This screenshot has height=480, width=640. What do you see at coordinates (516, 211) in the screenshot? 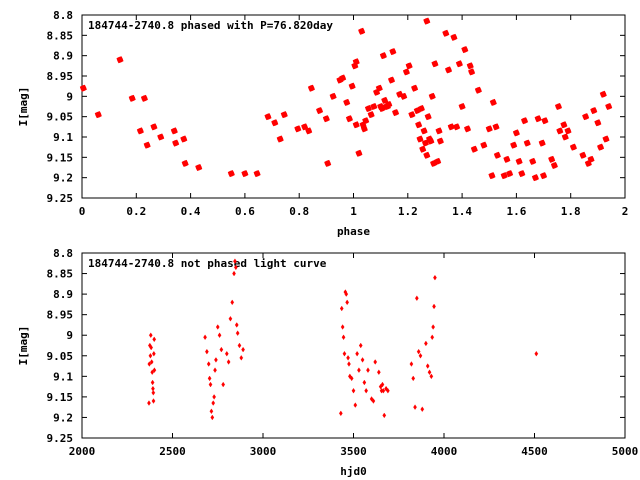
I see `phased-x-tick-label: 1.6` at bounding box center [516, 211].